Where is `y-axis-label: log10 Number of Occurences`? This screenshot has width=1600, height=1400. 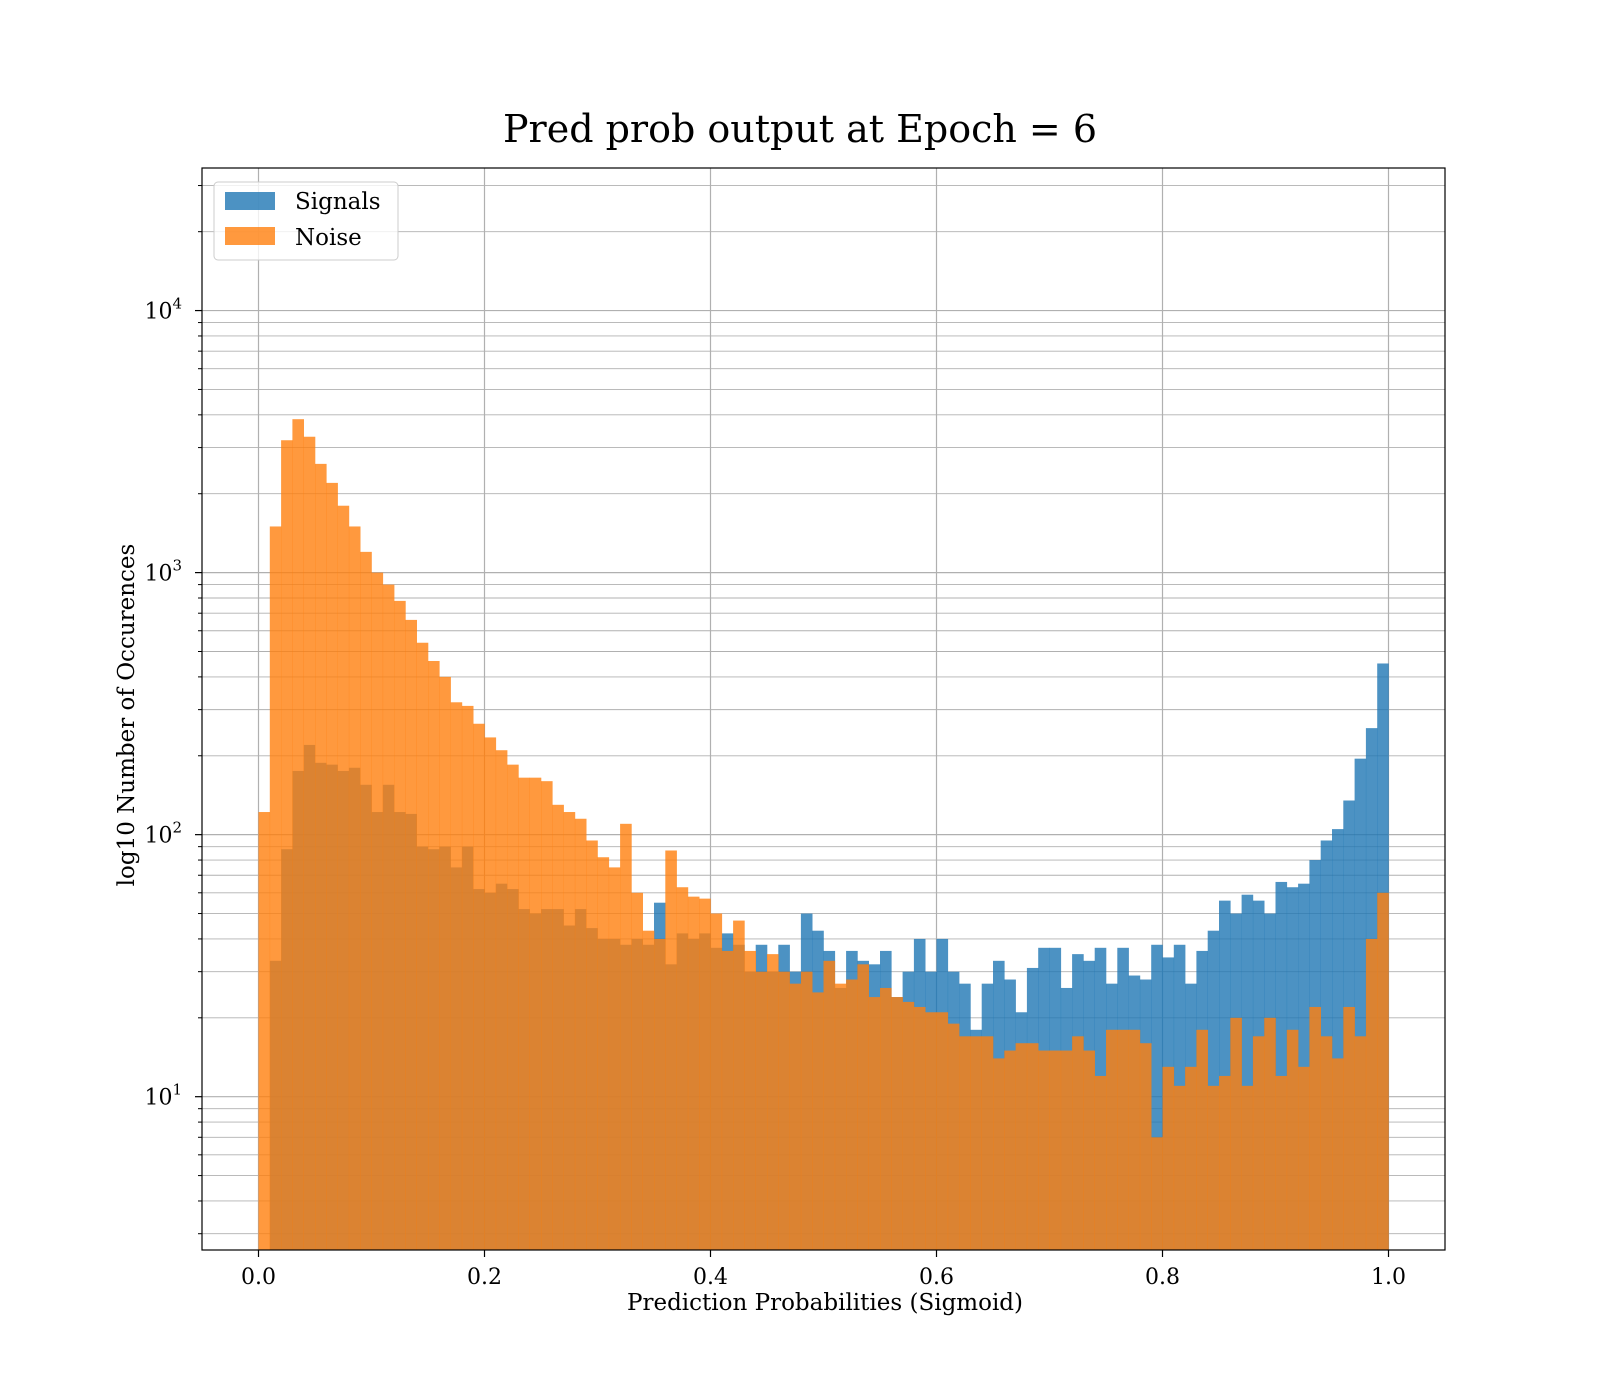
y-axis-label: log10 Number of Occurences is located at coordinates (127, 715).